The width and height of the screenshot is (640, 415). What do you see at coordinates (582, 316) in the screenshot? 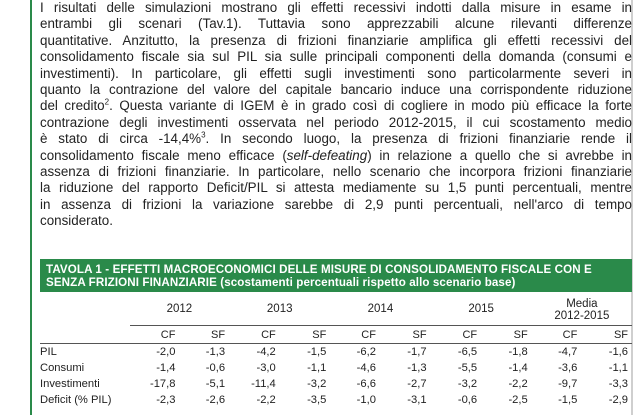
I see `media-range: 2012-2015` at bounding box center [582, 316].